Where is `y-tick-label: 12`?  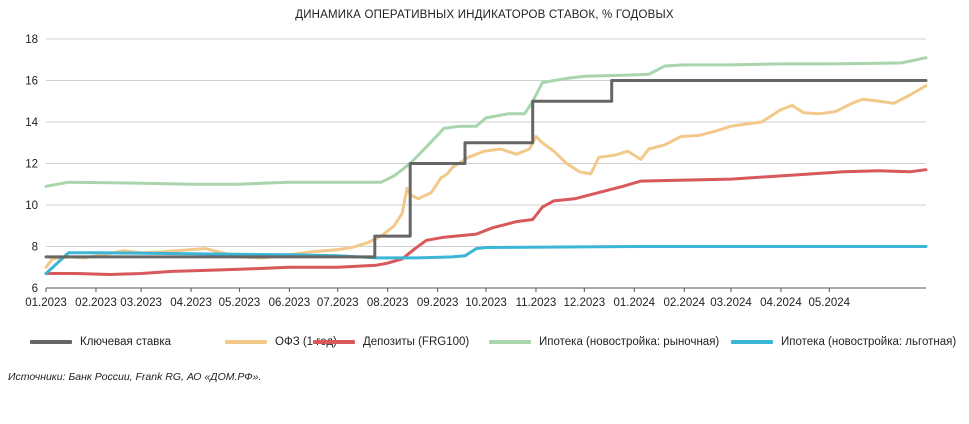 y-tick-label: 12 is located at coordinates (31, 165).